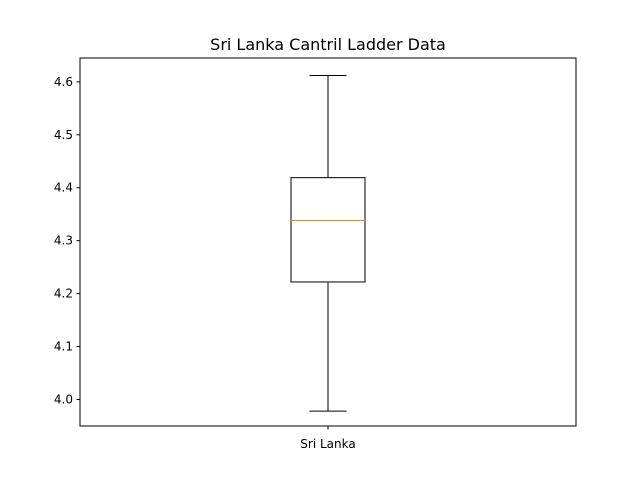 This screenshot has width=640, height=484. Describe the element at coordinates (63, 135) in the screenshot. I see `y-tick-label: 4.5` at that location.